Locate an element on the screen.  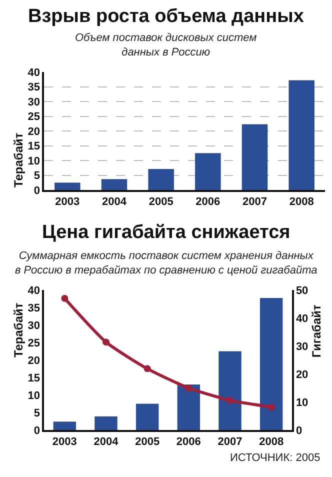
y2-tick-label: 40 is located at coordinates (302, 318).